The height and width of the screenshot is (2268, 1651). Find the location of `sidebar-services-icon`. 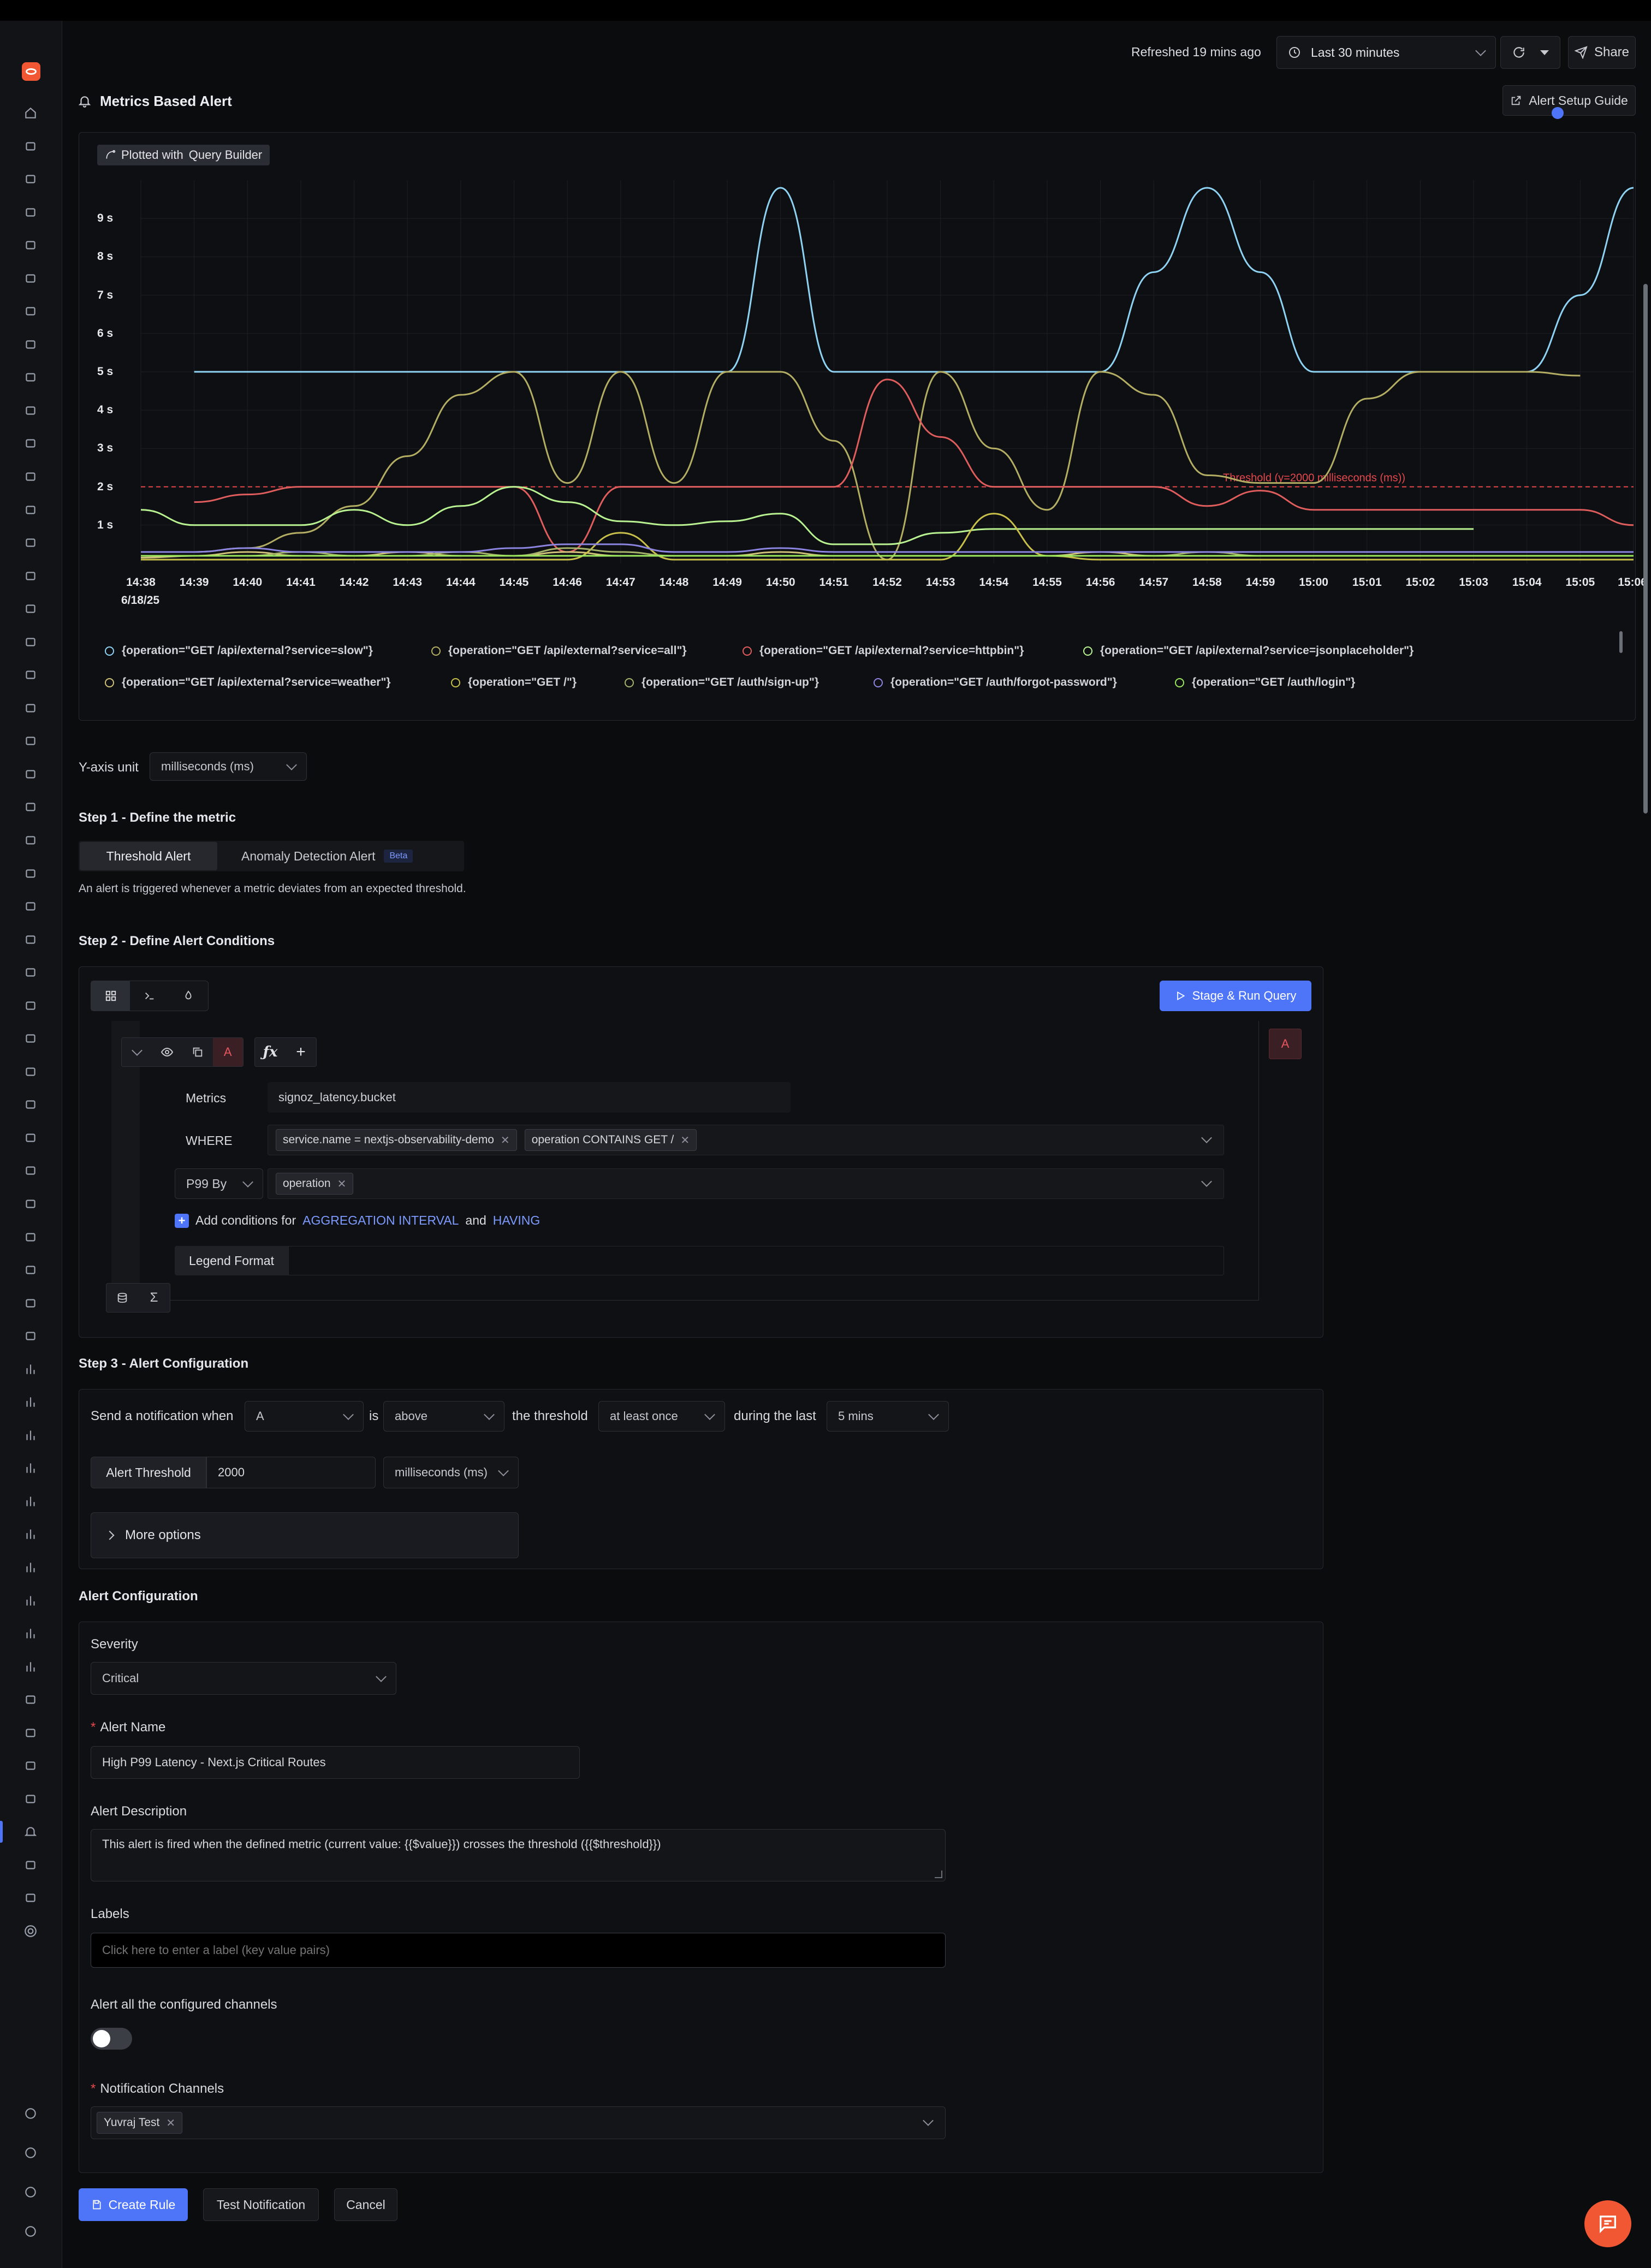

sidebar-services-icon is located at coordinates (30, 179).